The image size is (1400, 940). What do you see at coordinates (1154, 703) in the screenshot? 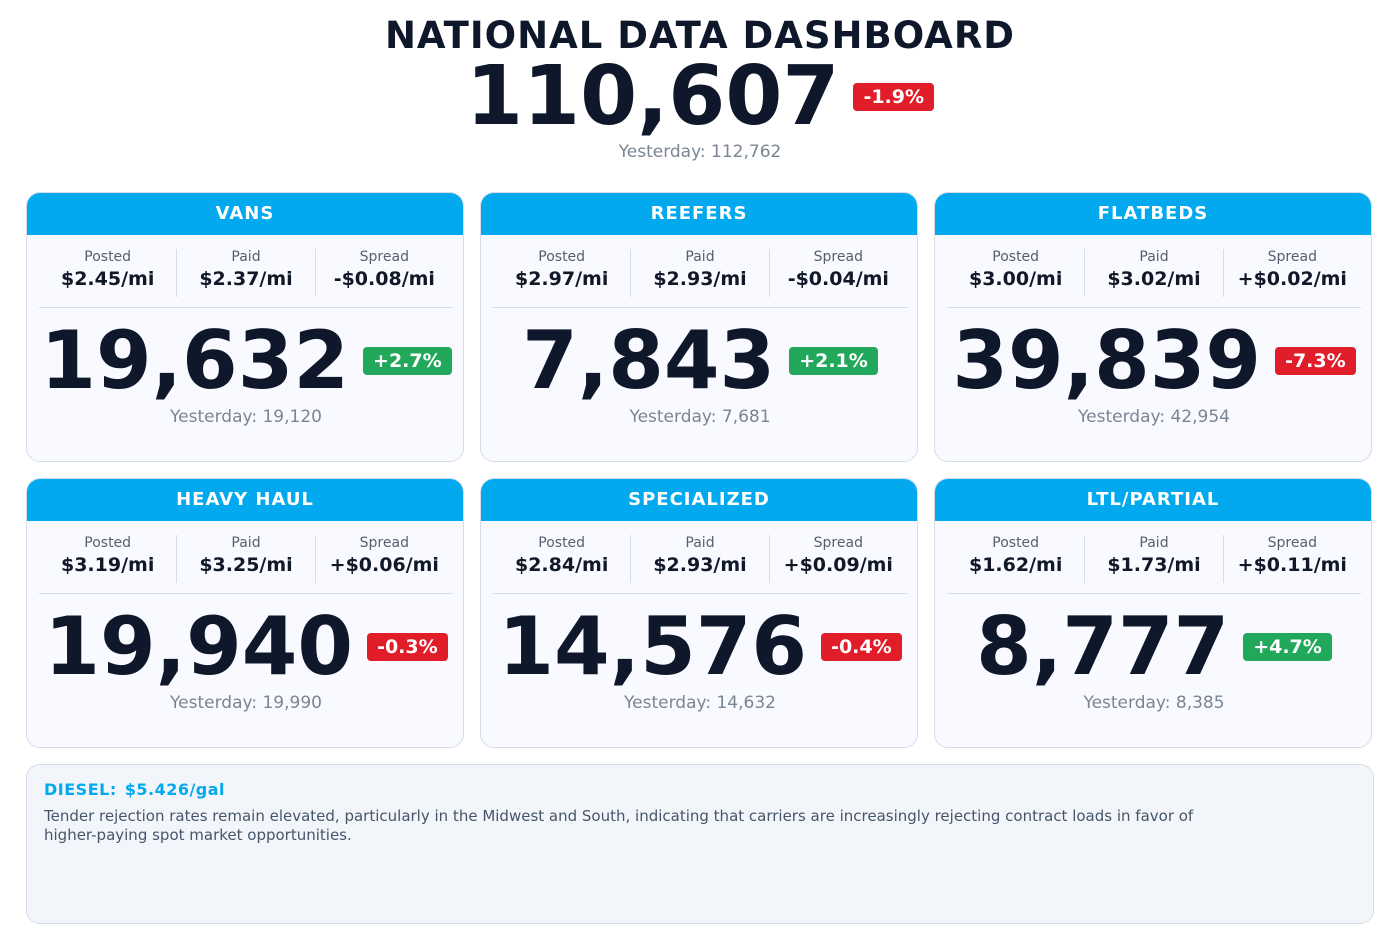
I see `yesterday-count: Yesterday: 8,385` at bounding box center [1154, 703].